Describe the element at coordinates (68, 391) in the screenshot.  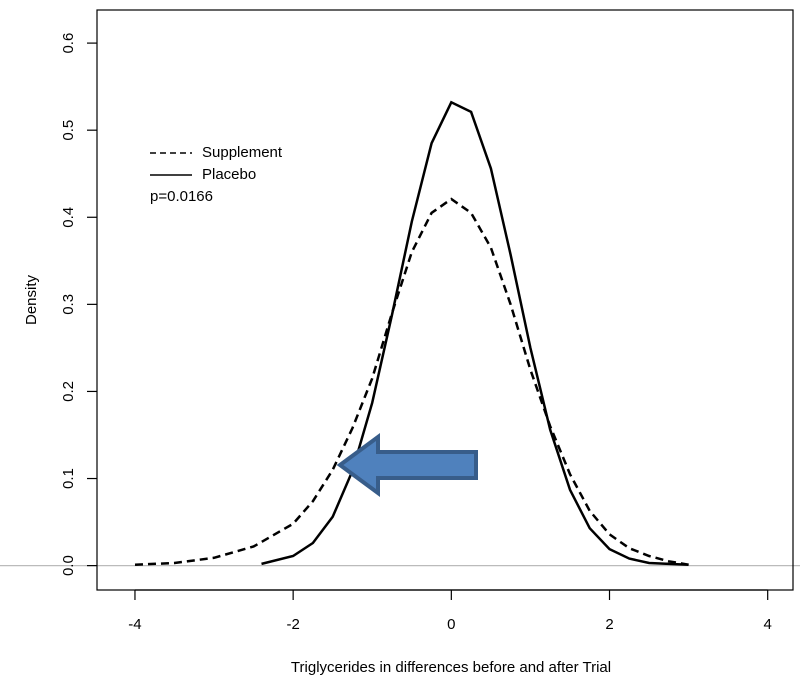
I see `y-tick-label: 0.2` at that location.